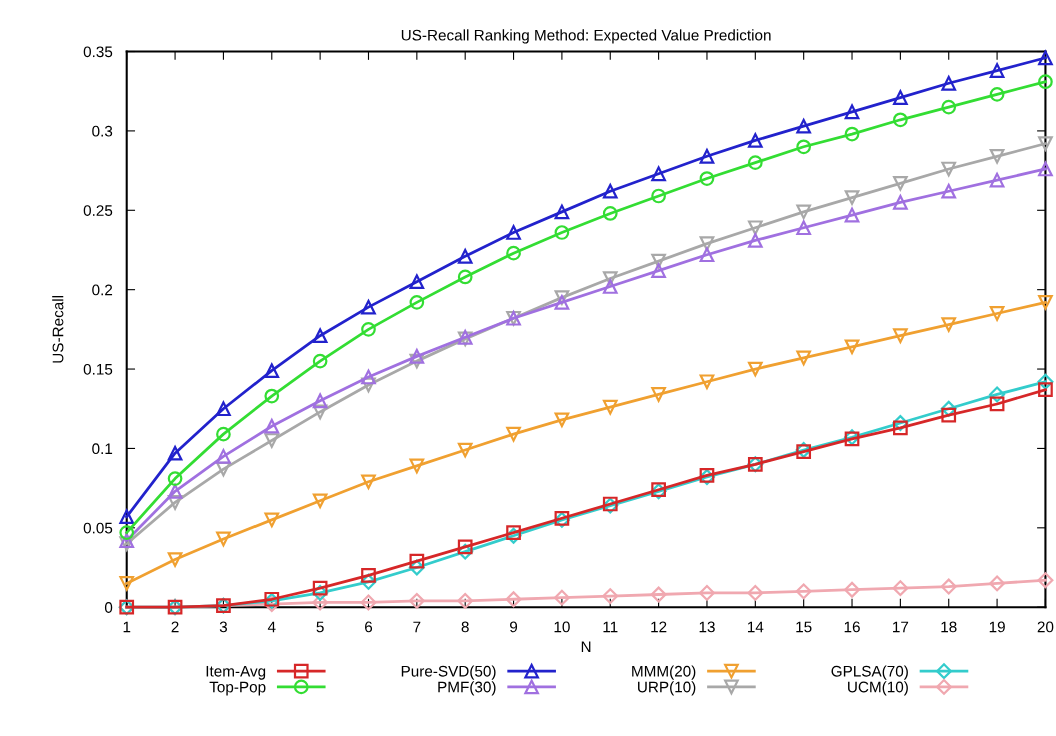 The height and width of the screenshot is (736, 1056). Describe the element at coordinates (127, 627) in the screenshot. I see `x-tick-label: 1` at that location.